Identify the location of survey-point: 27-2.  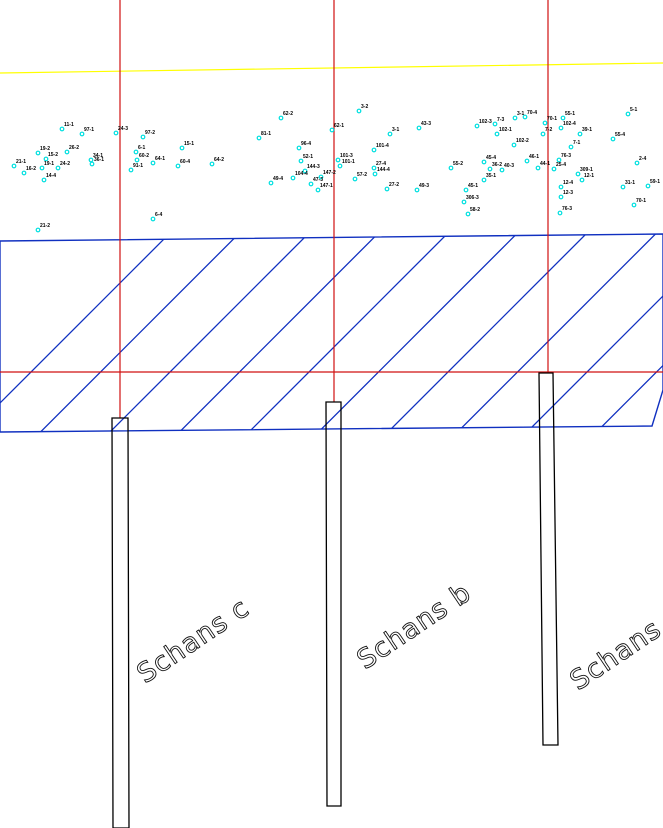
(391, 187).